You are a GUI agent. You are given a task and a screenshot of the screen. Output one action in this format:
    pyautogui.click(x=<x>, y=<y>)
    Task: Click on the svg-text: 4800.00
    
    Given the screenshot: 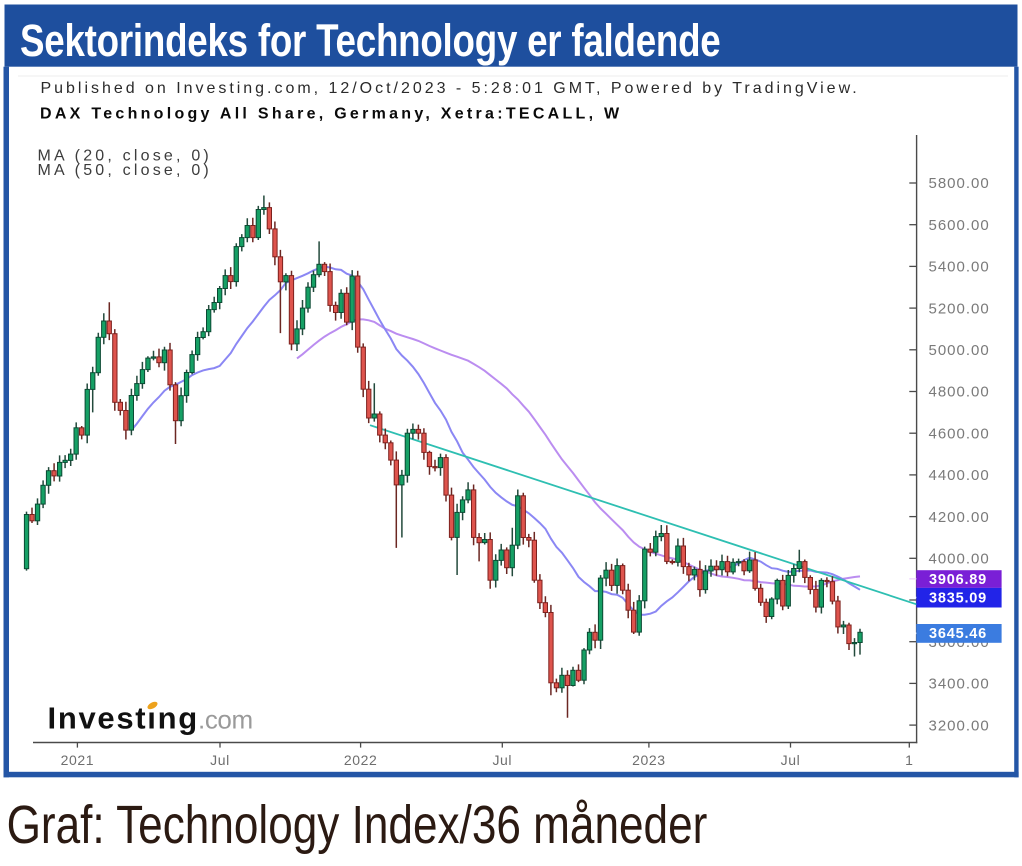 What is the action you would take?
    pyautogui.click(x=959, y=392)
    